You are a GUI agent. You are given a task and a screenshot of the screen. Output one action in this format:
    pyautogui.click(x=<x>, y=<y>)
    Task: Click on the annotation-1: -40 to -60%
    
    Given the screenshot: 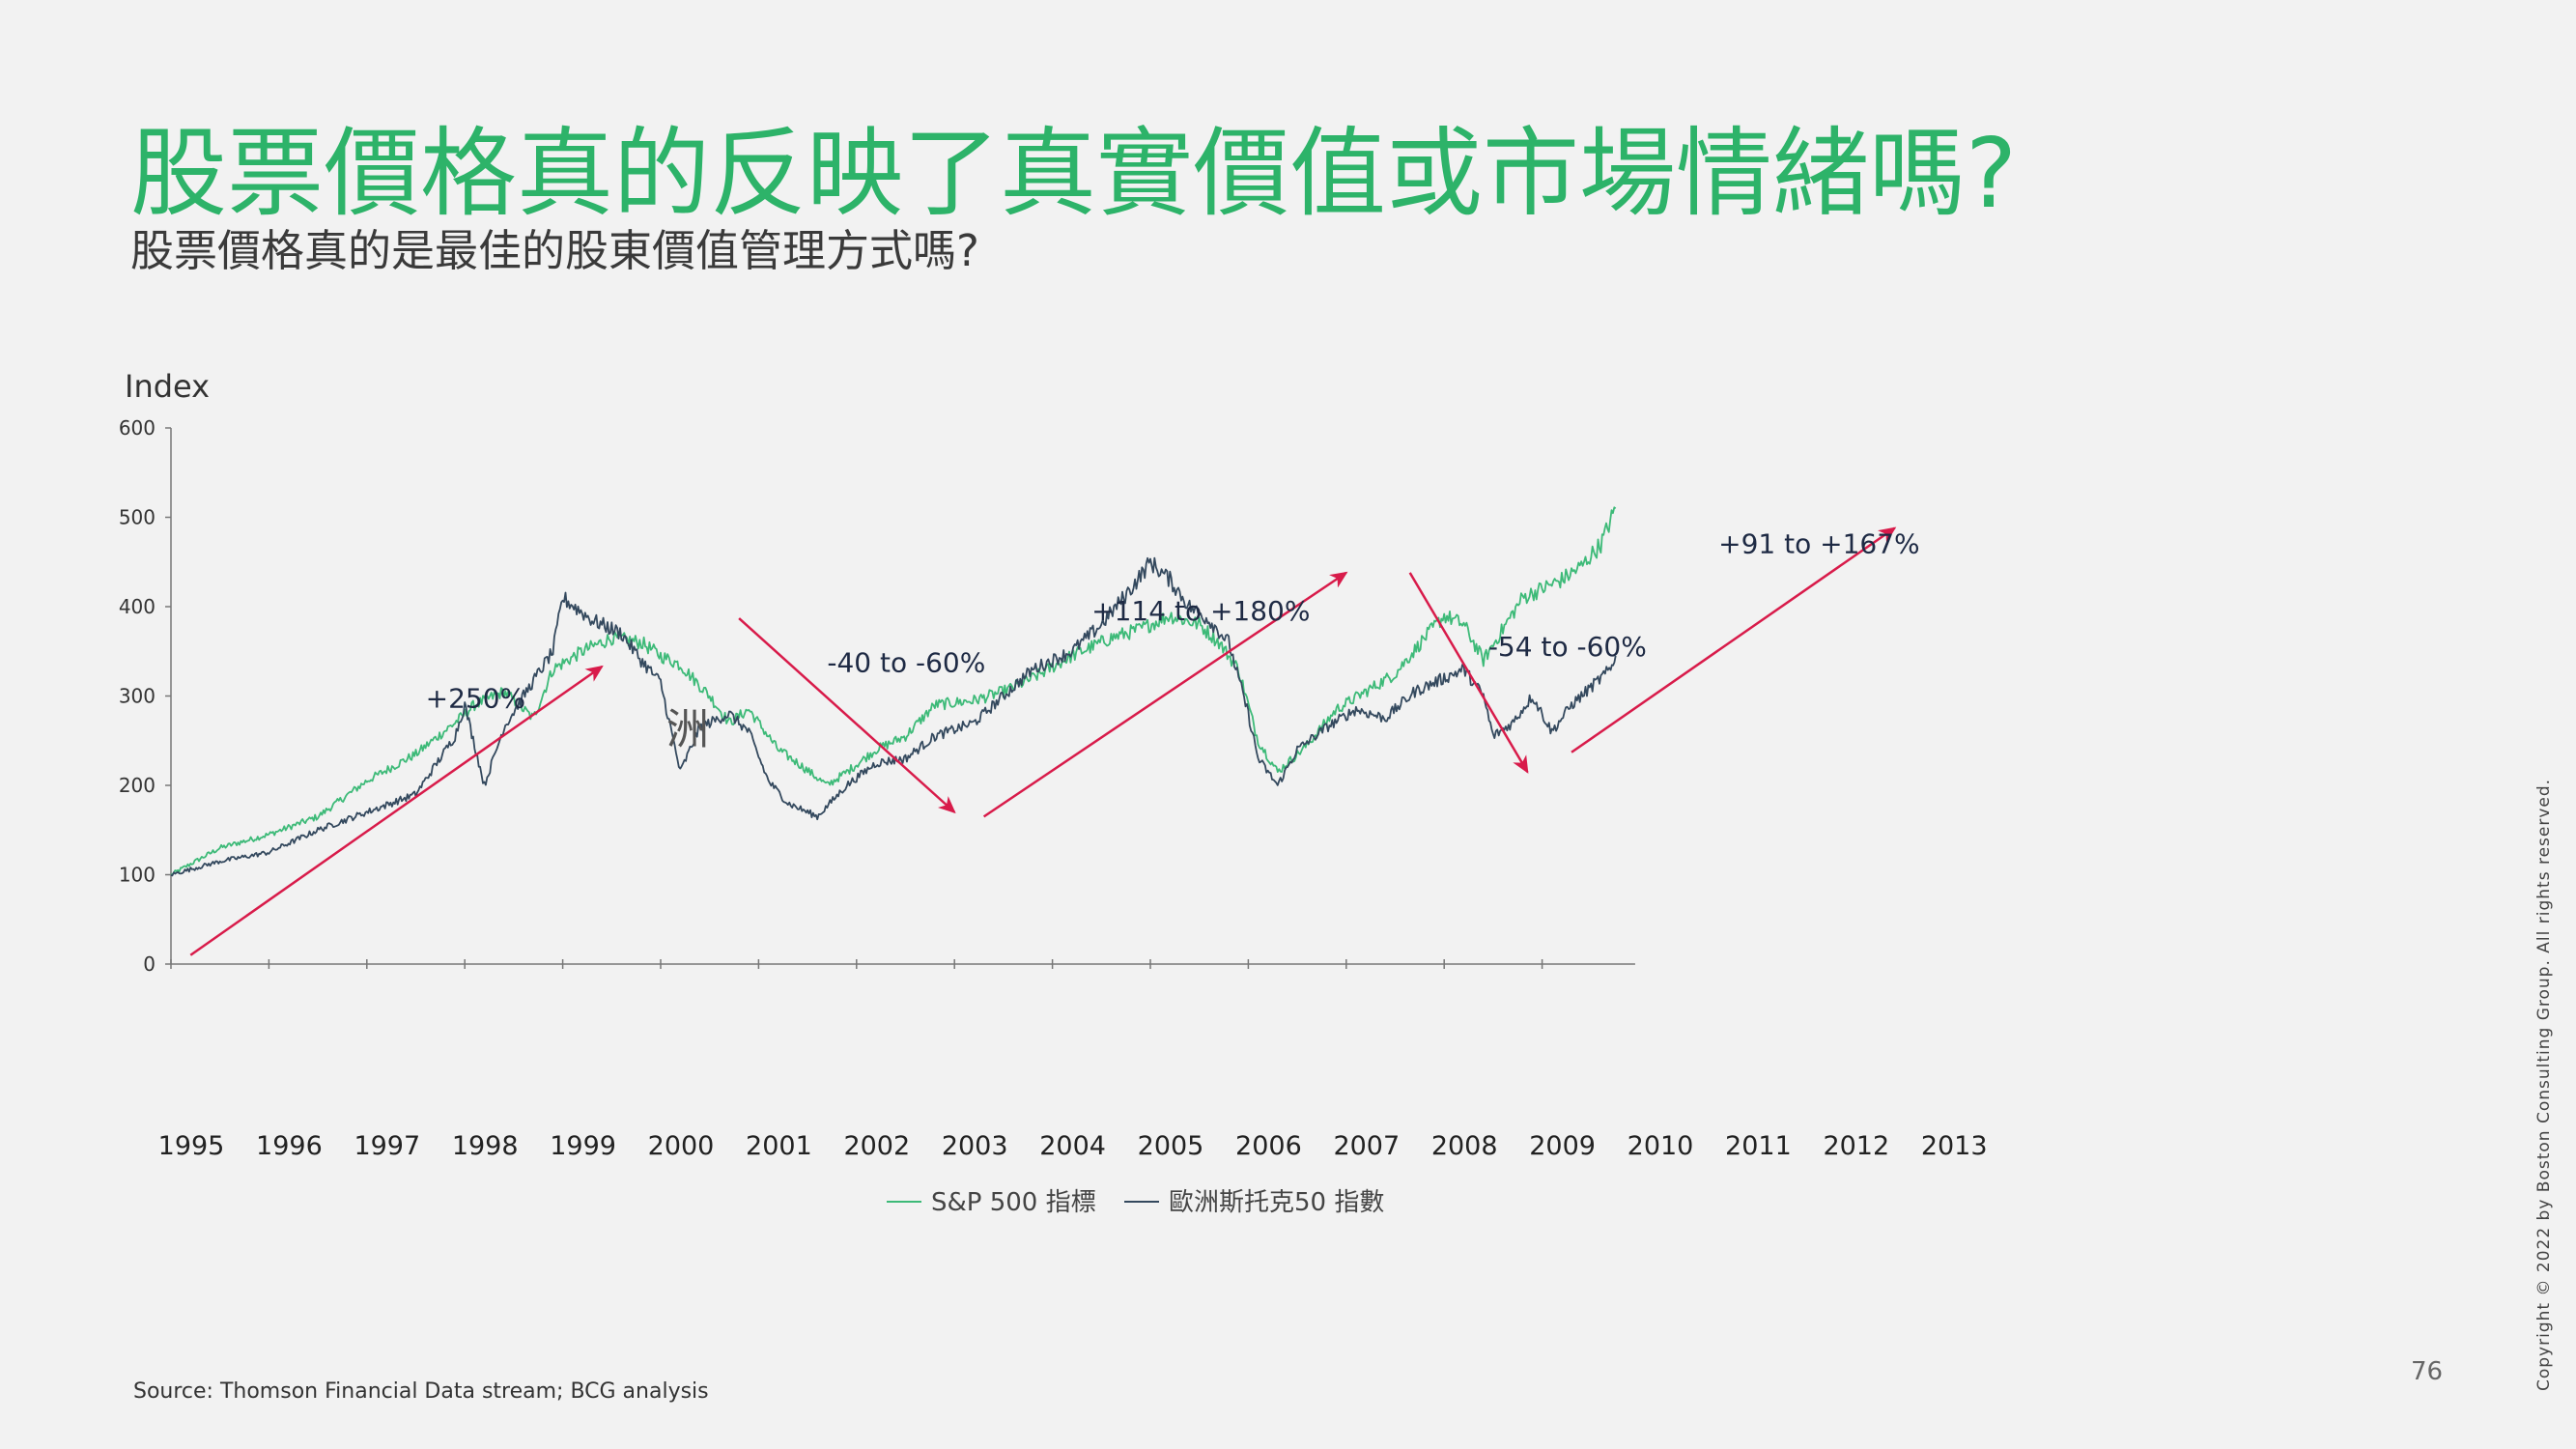 What is the action you would take?
    pyautogui.click(x=906, y=663)
    